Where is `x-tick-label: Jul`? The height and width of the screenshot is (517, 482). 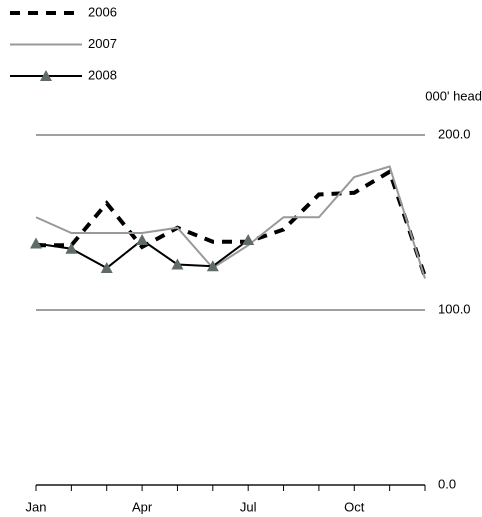
x-tick-label: Jul is located at coordinates (248, 506).